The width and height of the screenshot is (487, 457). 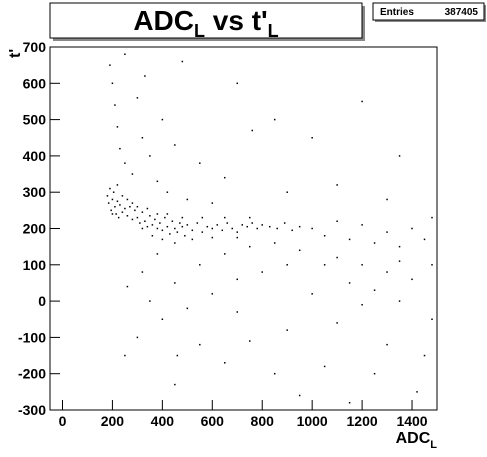 I want to click on x-tick-label: 1400, so click(x=411, y=421).